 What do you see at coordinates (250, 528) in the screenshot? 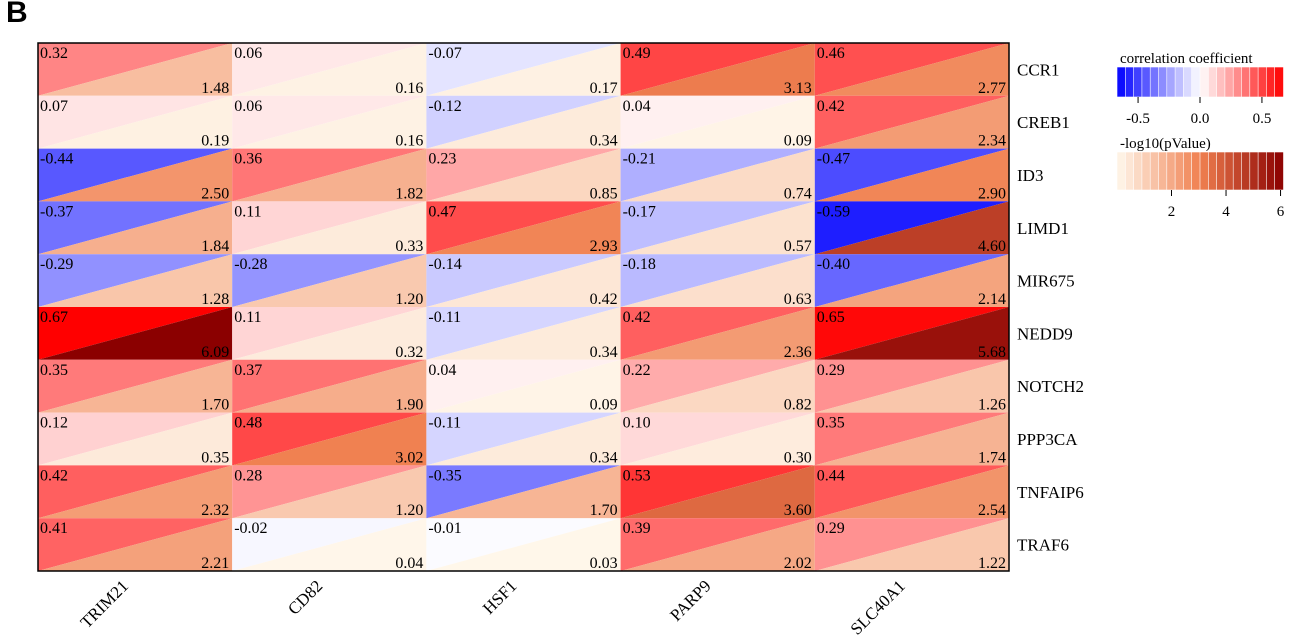
I see `correlation-value-label: -0.02` at bounding box center [250, 528].